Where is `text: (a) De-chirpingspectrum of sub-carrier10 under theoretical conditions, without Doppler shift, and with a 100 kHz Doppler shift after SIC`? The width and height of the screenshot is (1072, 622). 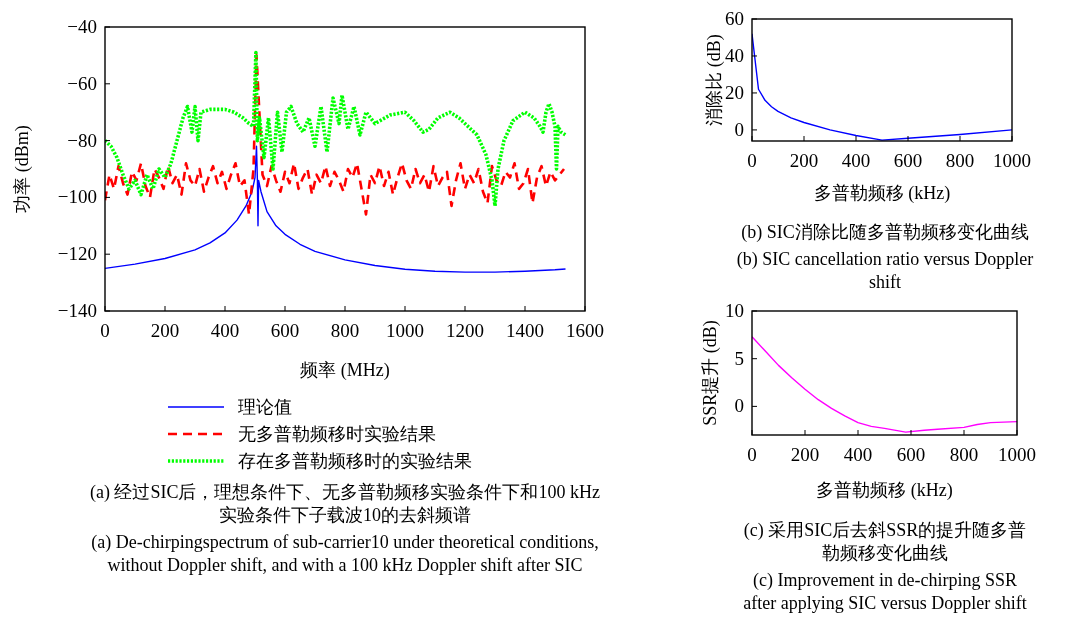 text: (a) De-chirpingspectrum of sub-carrier10 under theoretical conditions, without Doppler shift, and with a 100 kHz Doppler shift after SIC is located at coordinates (345, 553).